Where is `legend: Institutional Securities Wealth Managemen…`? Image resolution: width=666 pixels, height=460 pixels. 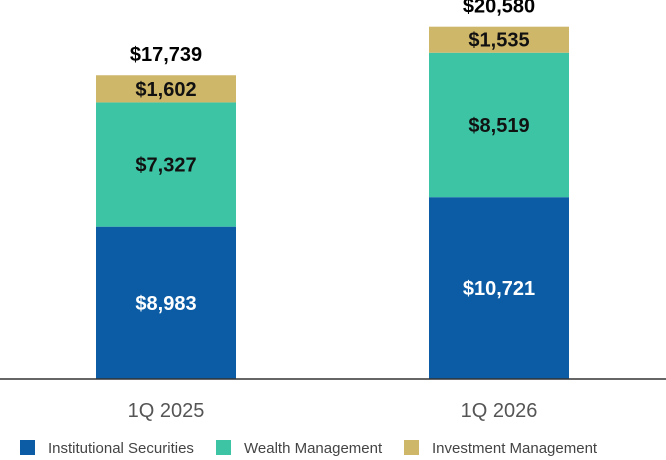 legend: Institutional Securities Wealth Managemen… is located at coordinates (309, 448).